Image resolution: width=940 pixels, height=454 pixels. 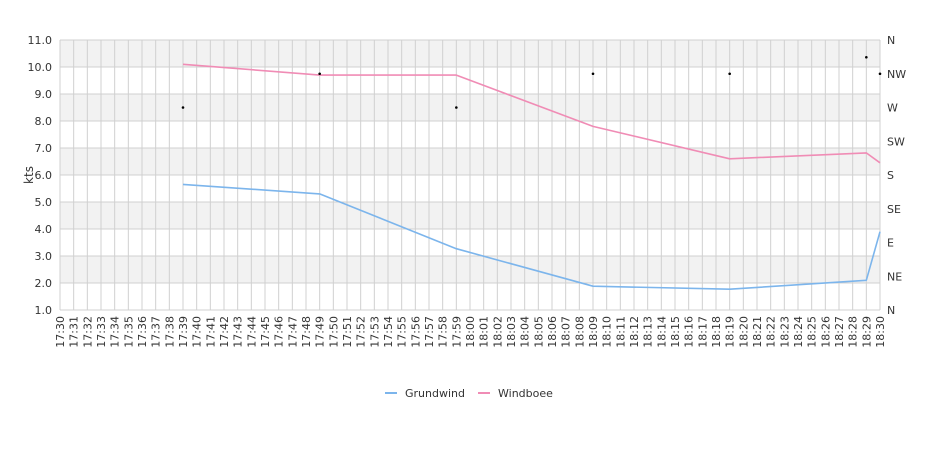 What do you see at coordinates (798, 332) in the screenshot?
I see `x-tick-label: 18:24` at bounding box center [798, 332].